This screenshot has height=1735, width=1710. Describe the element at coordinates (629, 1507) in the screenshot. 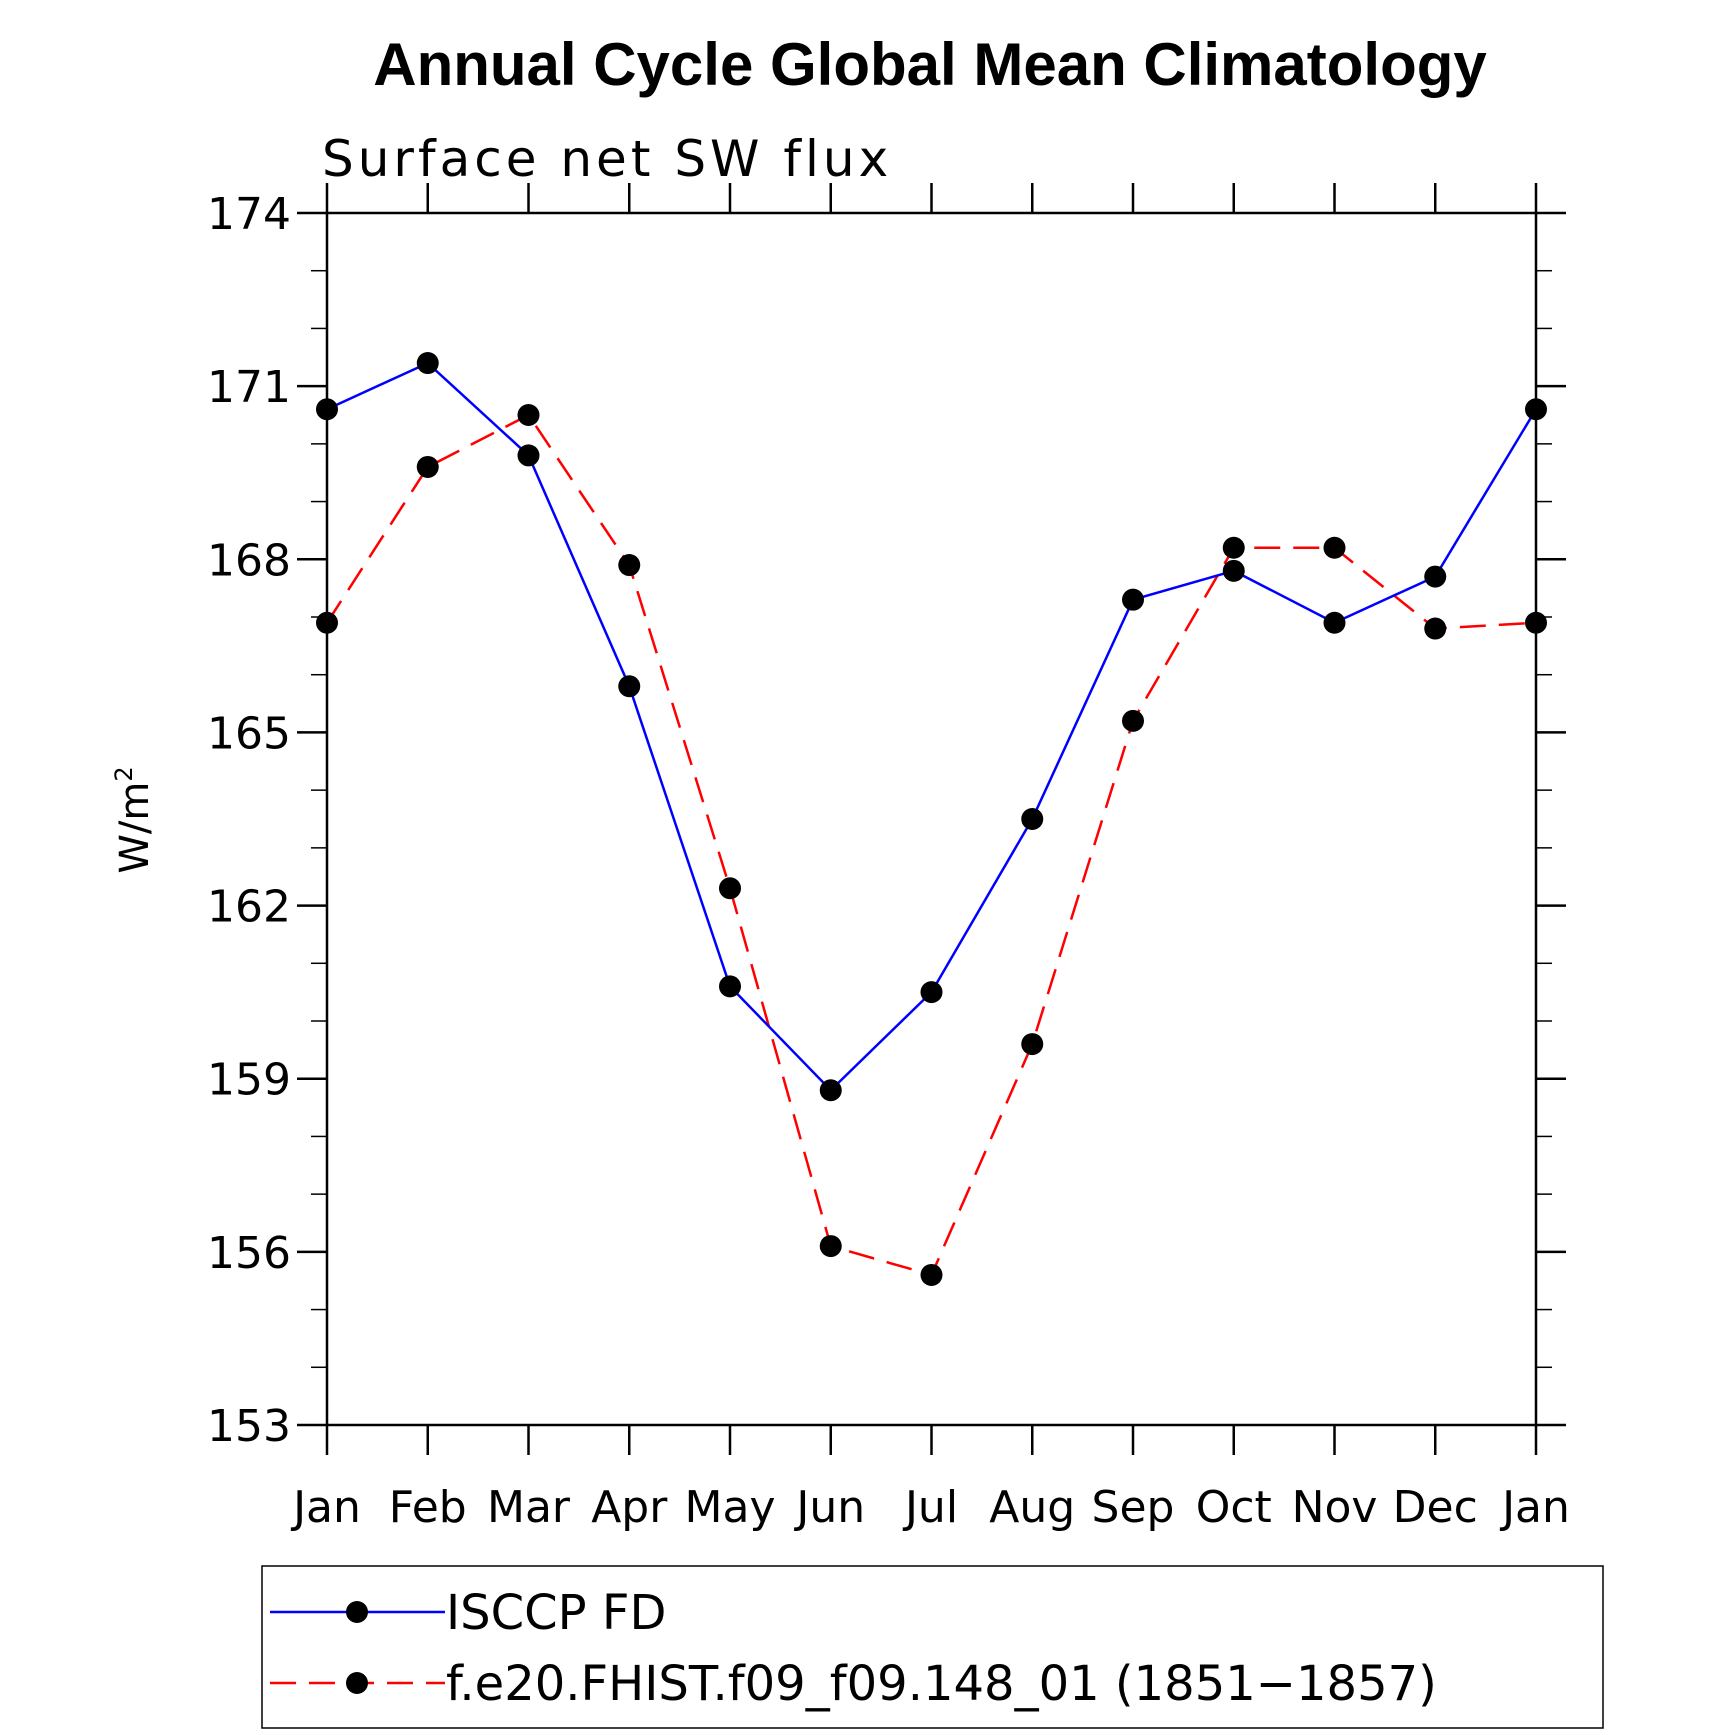

I see `x-tick-label: Apr` at that location.